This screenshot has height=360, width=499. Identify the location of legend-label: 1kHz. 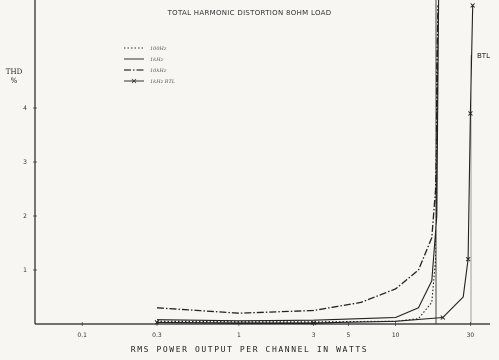
(157, 60).